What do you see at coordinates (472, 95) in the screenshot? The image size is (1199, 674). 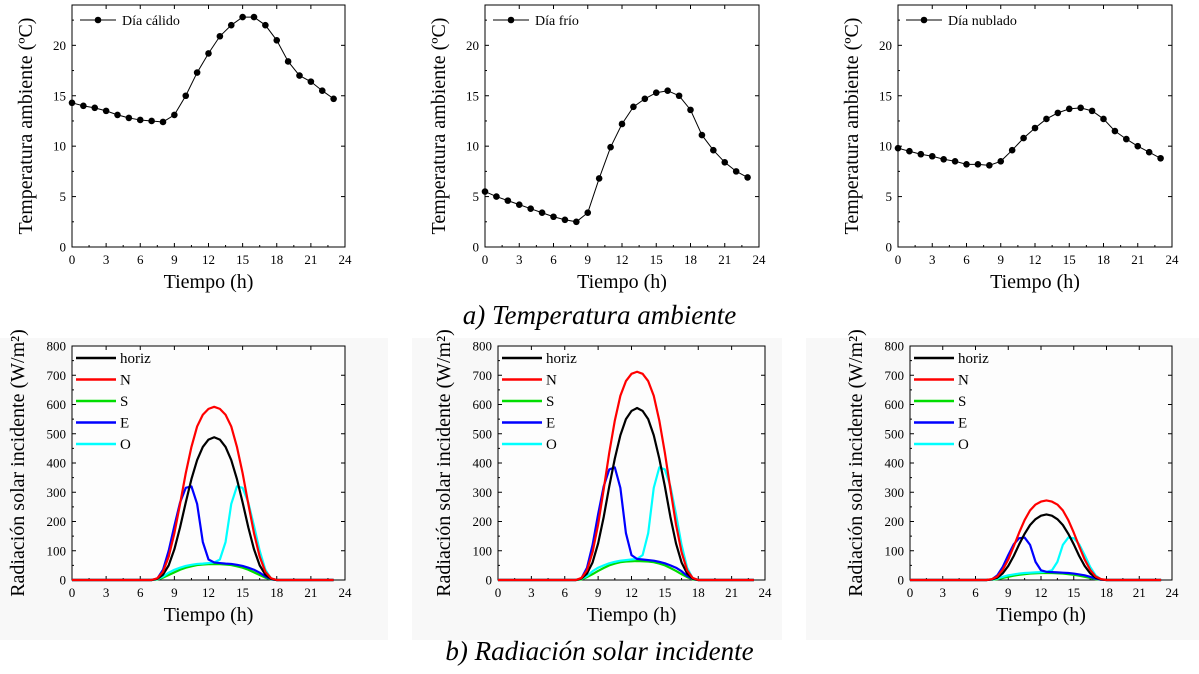 I see `y-tick-label: 15` at bounding box center [472, 95].